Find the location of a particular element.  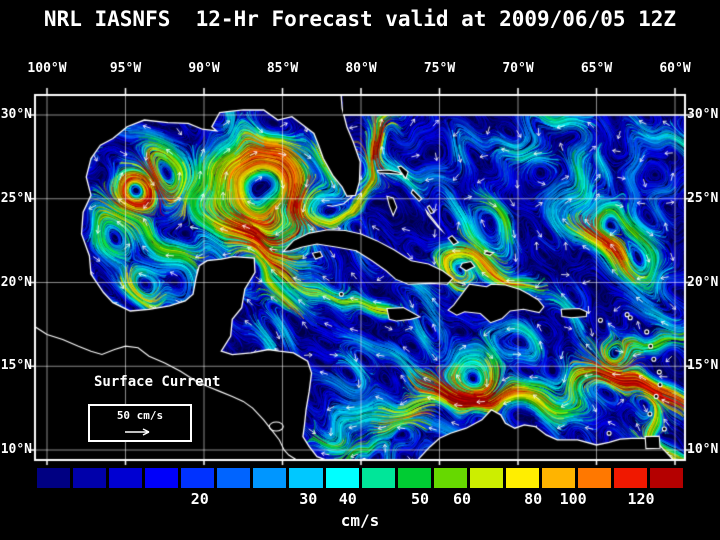

surface-current-label: Surface Current is located at coordinates (157, 382).